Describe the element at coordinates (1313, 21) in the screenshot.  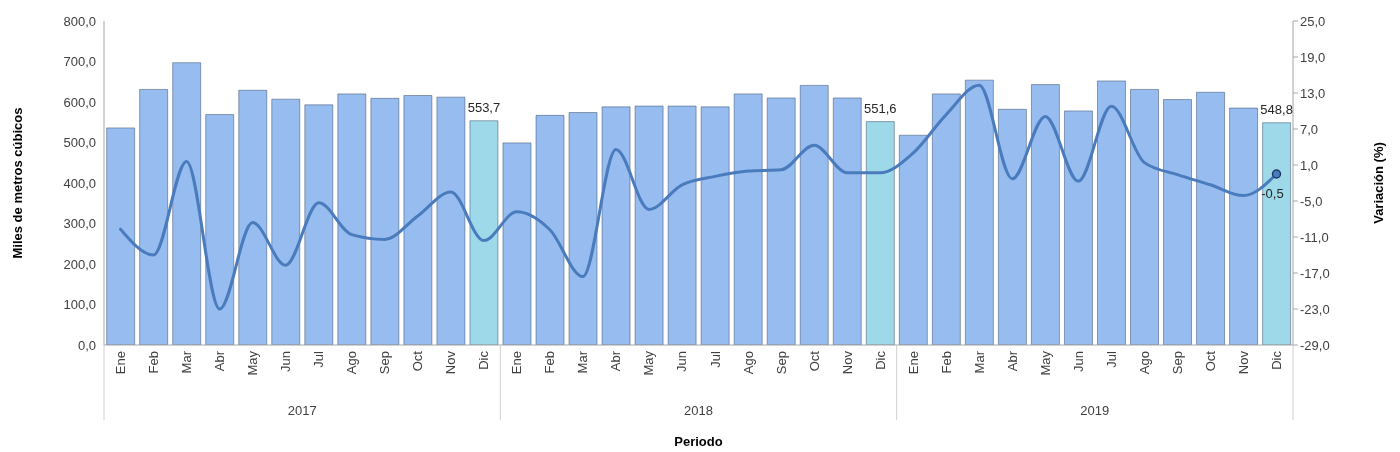
I see `y2-tick-label: 25,0` at that location.